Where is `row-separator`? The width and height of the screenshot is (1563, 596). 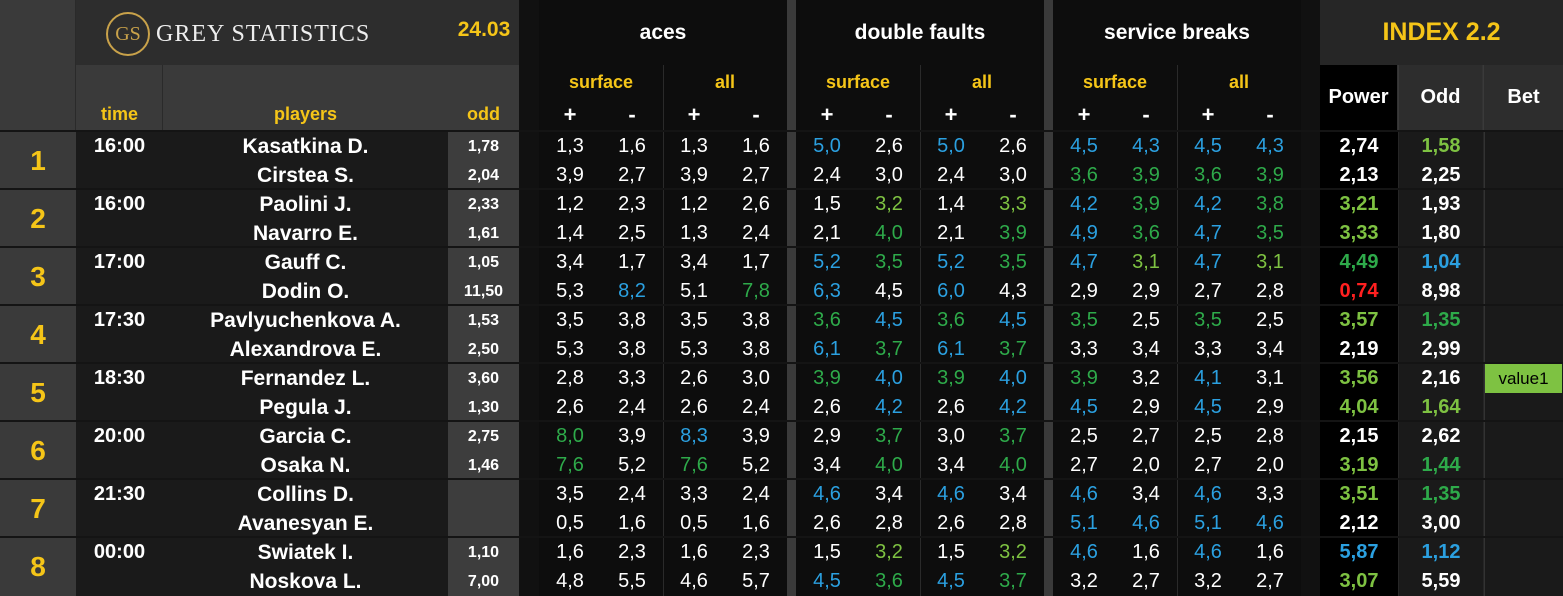
row-separator is located at coordinates (781, 131).